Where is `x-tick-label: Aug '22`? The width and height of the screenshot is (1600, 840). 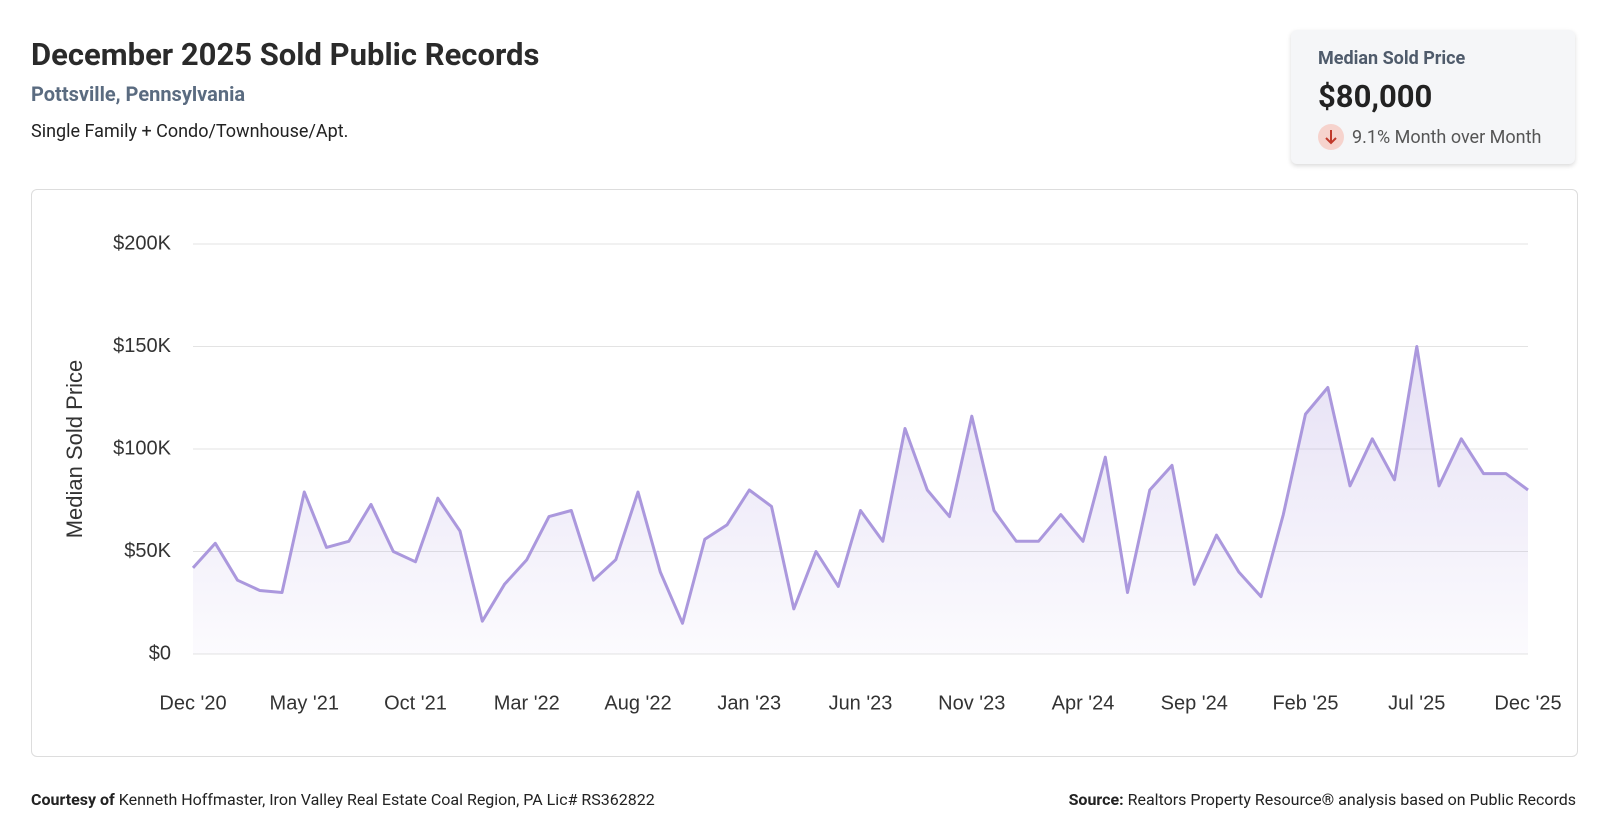
x-tick-label: Aug '22 is located at coordinates (637, 703).